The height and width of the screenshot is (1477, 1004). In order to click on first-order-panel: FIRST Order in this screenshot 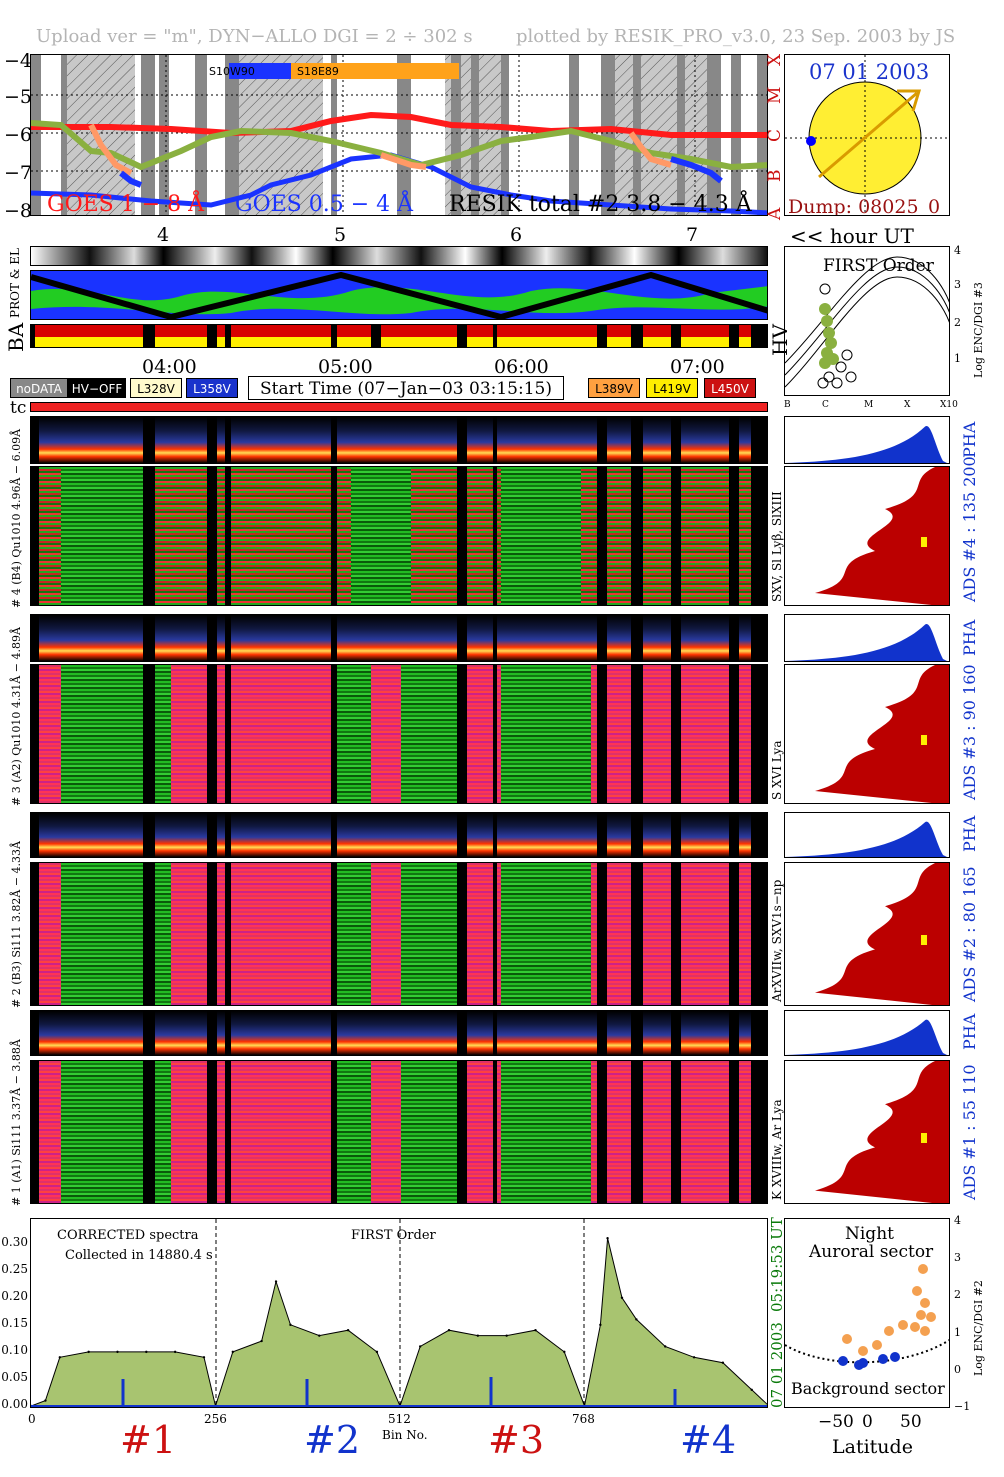, I will do `click(867, 321)`.